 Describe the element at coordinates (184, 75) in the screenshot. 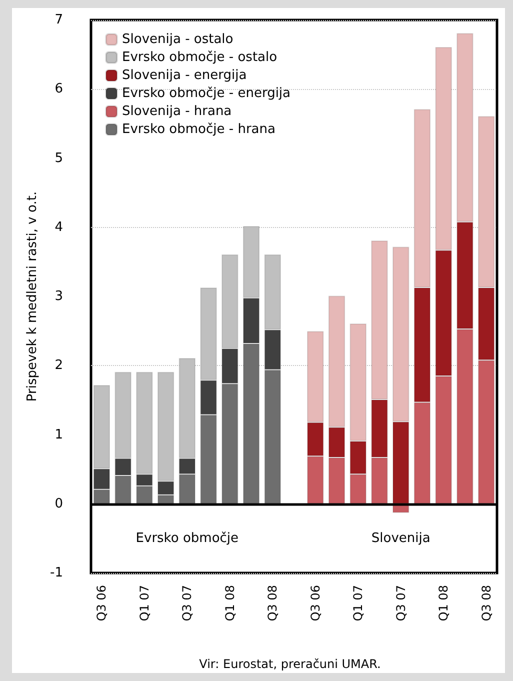

I see `legend-label: Slovenija - energija` at that location.